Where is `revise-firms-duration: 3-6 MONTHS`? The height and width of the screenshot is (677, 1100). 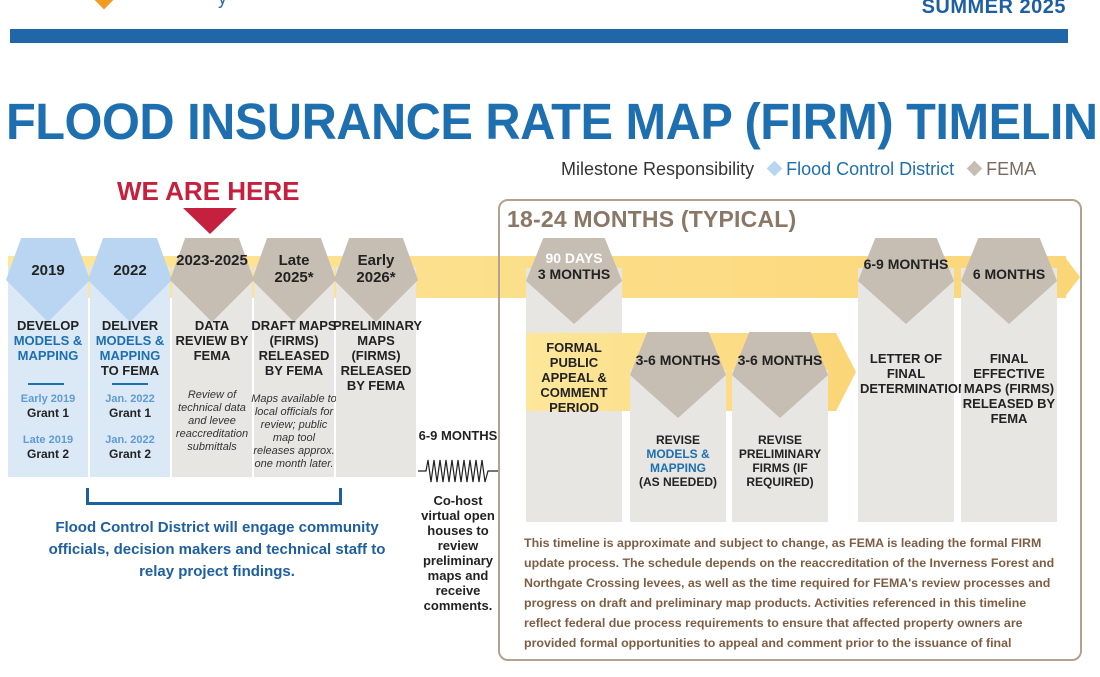
revise-firms-duration: 3-6 MONTHS is located at coordinates (780, 360).